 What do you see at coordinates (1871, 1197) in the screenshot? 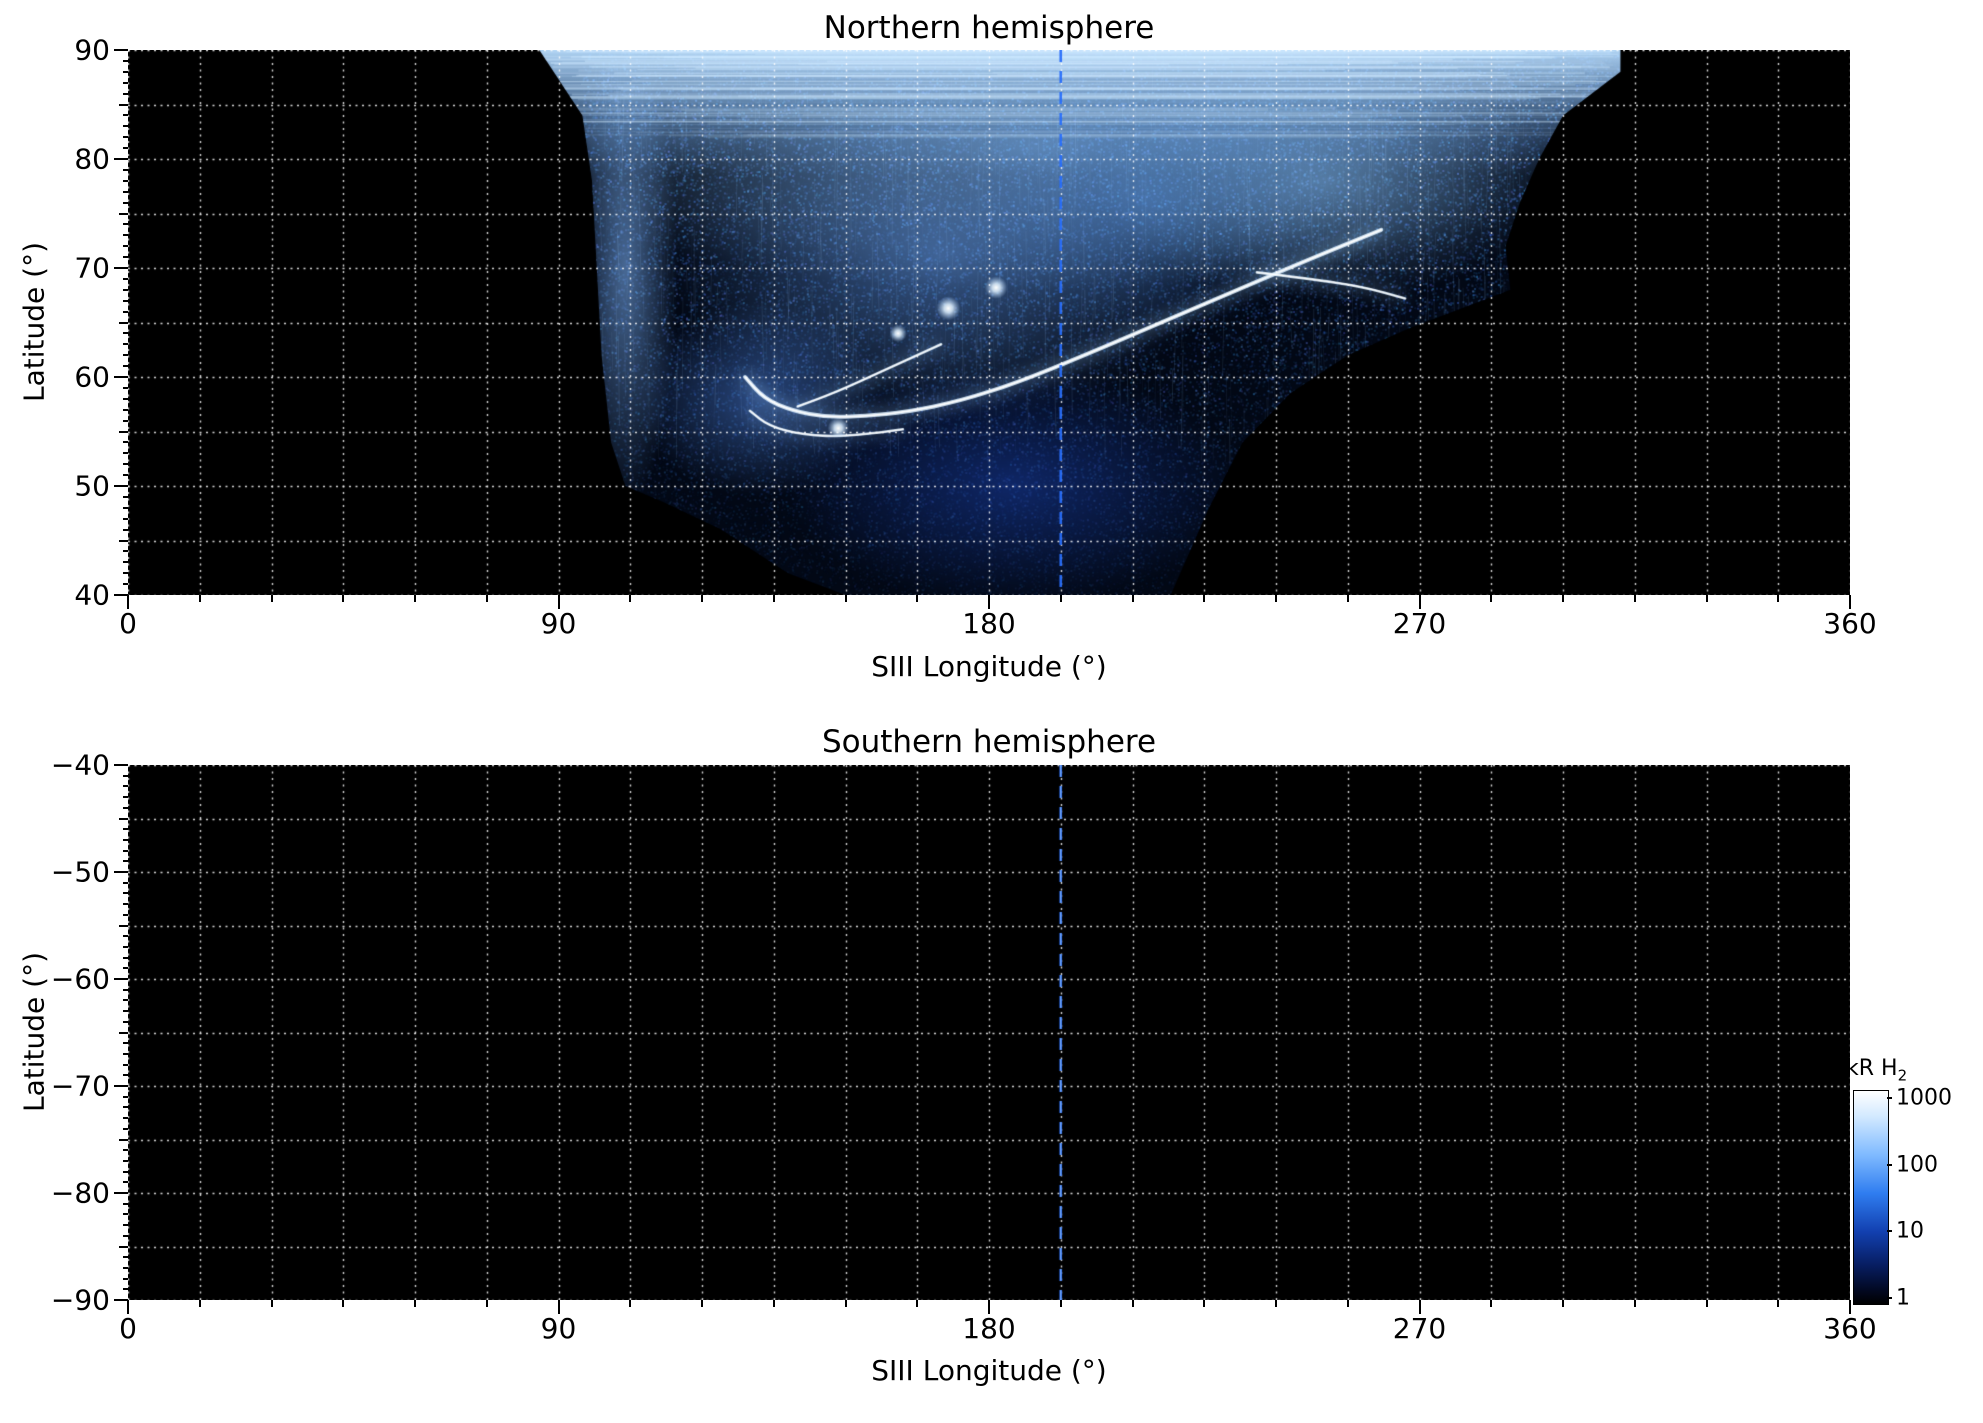
I see `colorbar-gradient` at bounding box center [1871, 1197].